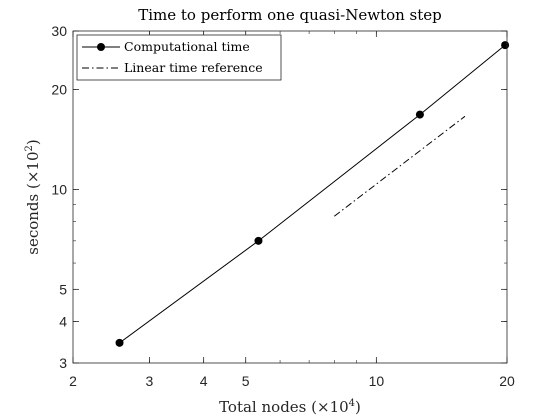 The width and height of the screenshot is (560, 420). I want to click on y-axis-label: seconds (×102), so click(33, 196).